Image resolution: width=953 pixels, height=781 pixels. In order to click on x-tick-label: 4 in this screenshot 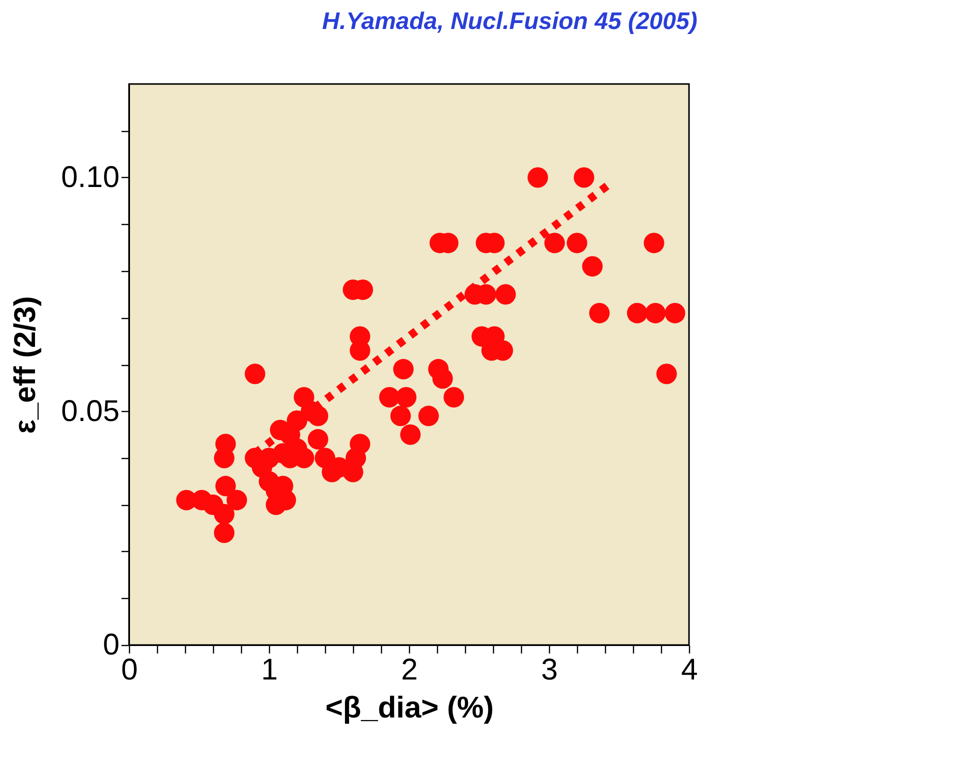, I will do `click(689, 670)`.